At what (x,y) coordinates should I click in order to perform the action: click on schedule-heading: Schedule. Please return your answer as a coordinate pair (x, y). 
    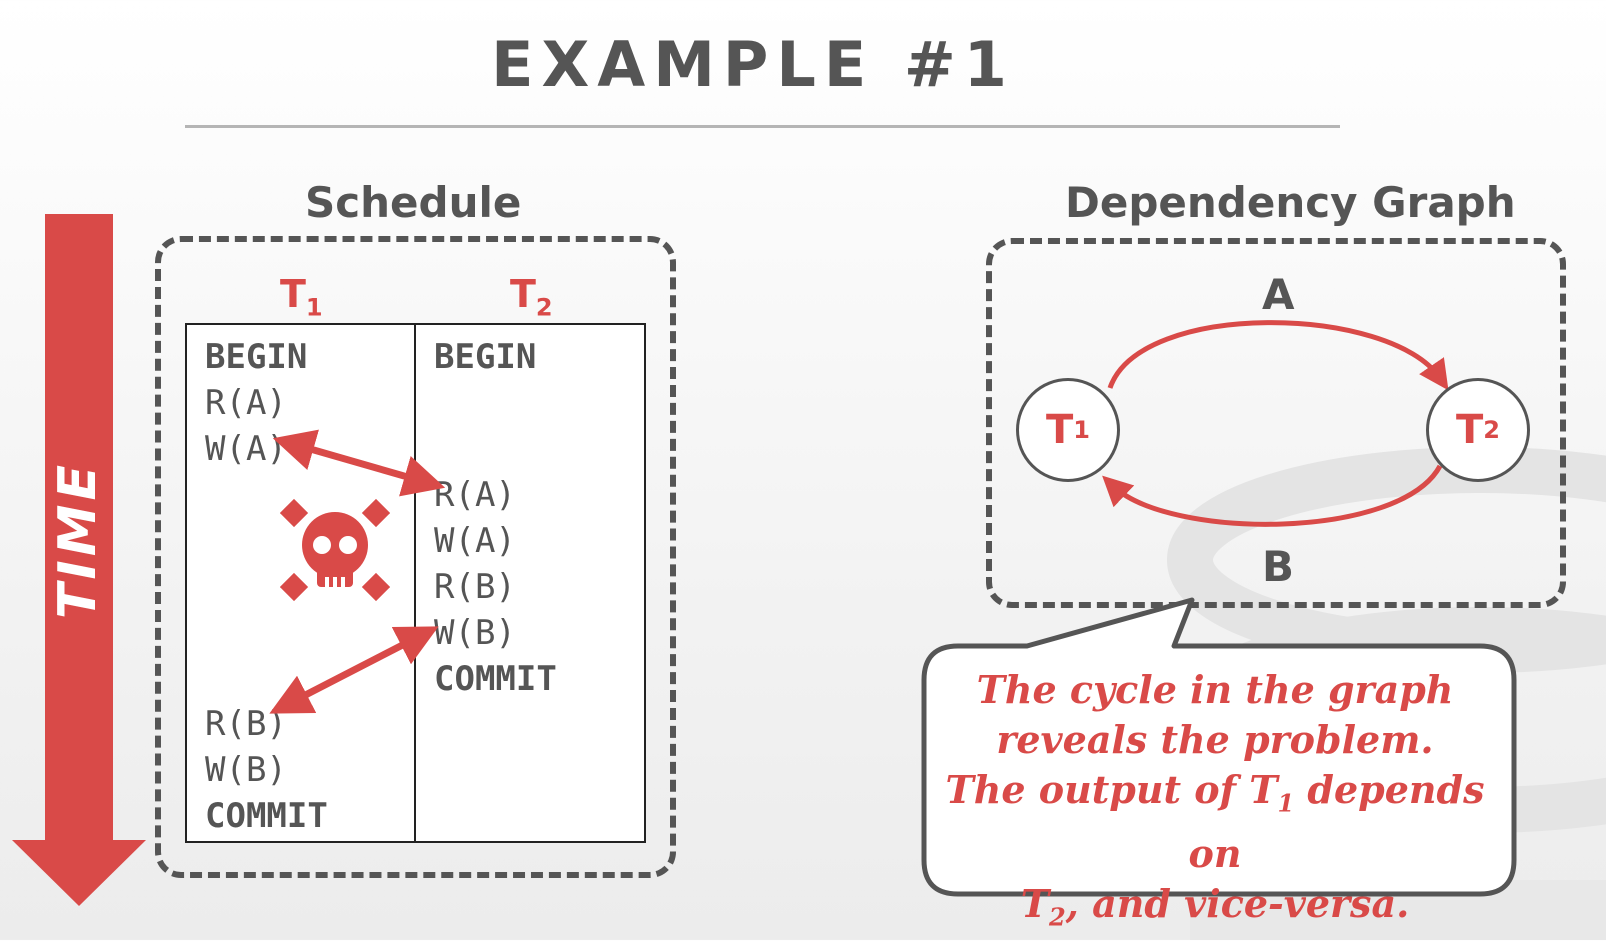
    Looking at the image, I should click on (413, 202).